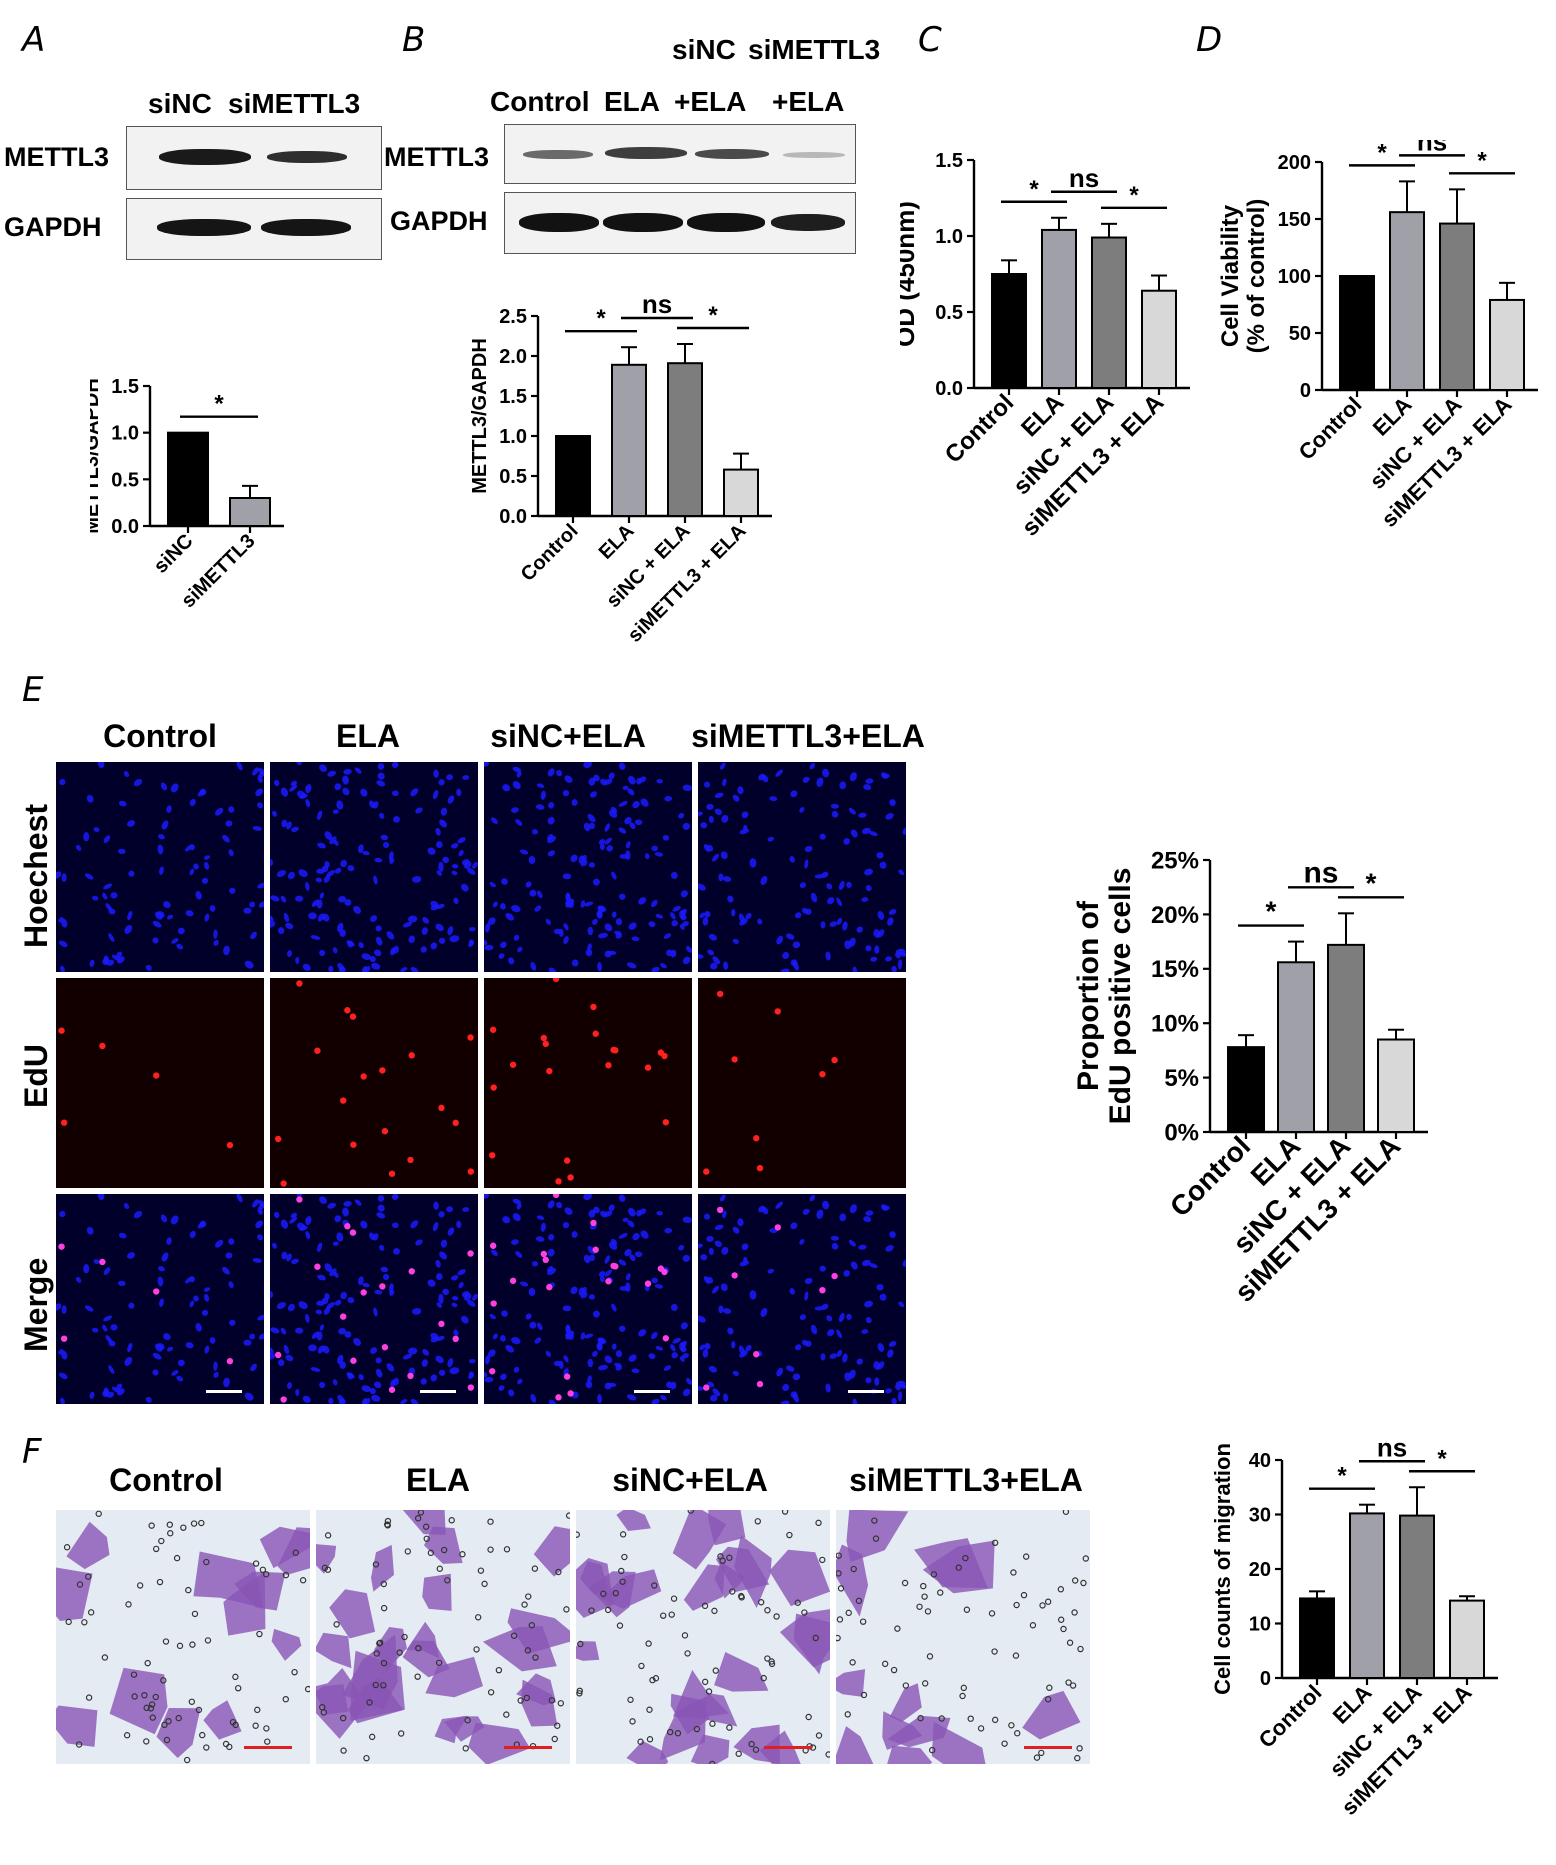 Image resolution: width=1556 pixels, height=1865 pixels. What do you see at coordinates (1305, 391) in the screenshot?
I see `y-tick-label: 0` at bounding box center [1305, 391].